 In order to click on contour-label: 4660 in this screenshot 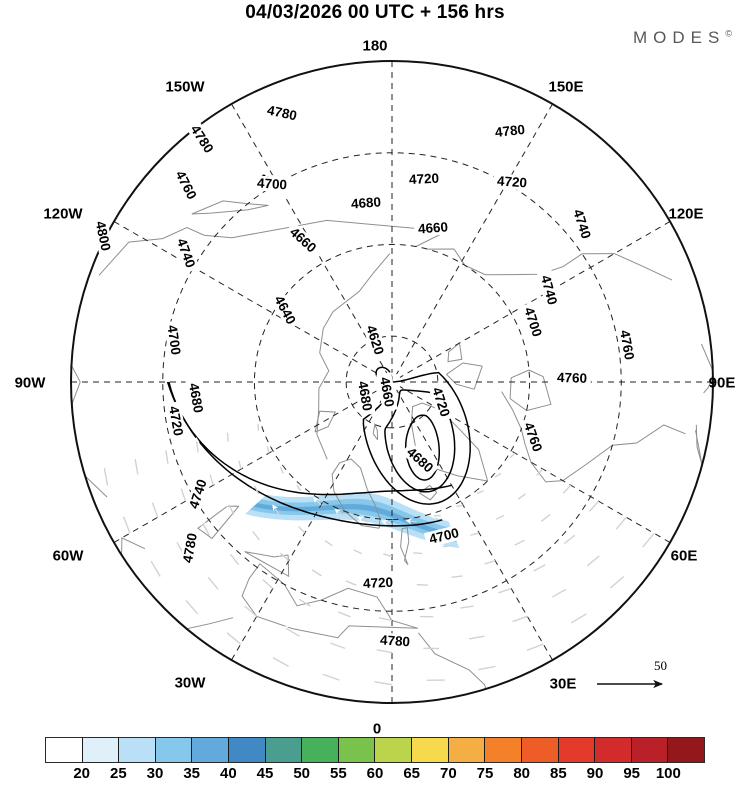, I will do `click(433, 228)`.